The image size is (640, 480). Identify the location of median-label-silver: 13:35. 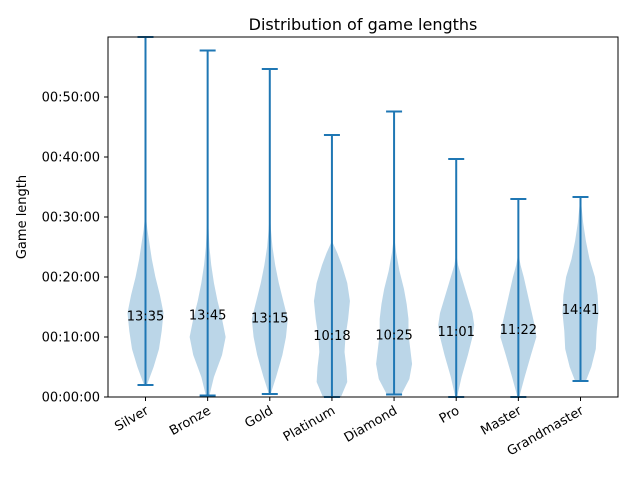
(145, 317).